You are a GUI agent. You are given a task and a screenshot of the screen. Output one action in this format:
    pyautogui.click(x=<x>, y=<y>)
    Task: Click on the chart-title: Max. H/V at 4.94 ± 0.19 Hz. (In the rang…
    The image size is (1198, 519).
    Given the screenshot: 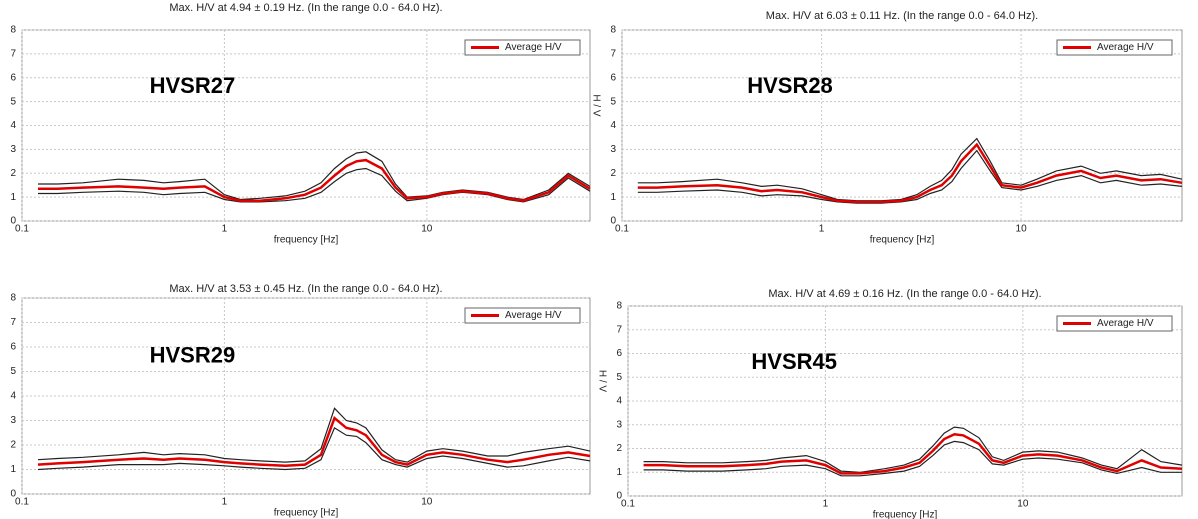 What is the action you would take?
    pyautogui.click(x=305, y=8)
    